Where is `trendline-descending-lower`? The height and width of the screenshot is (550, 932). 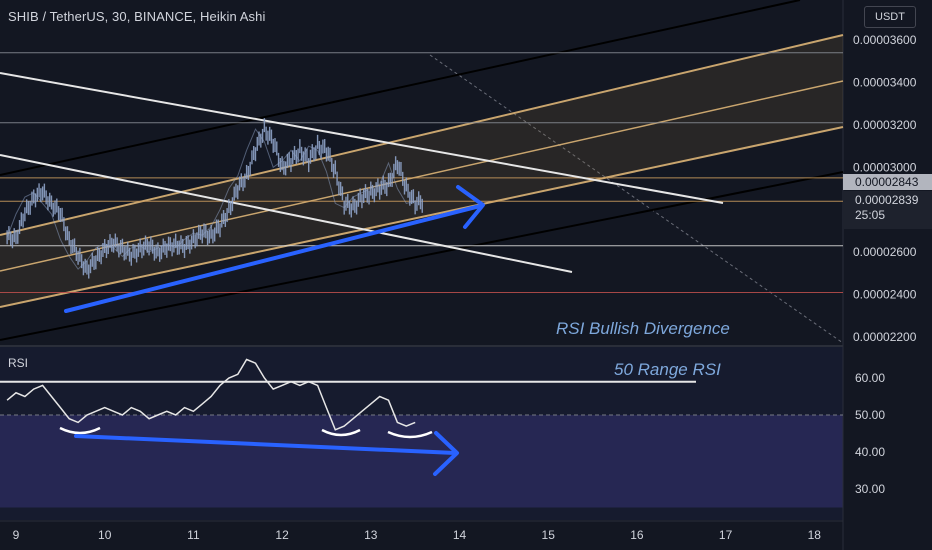 trendline-descending-lower is located at coordinates (286, 213).